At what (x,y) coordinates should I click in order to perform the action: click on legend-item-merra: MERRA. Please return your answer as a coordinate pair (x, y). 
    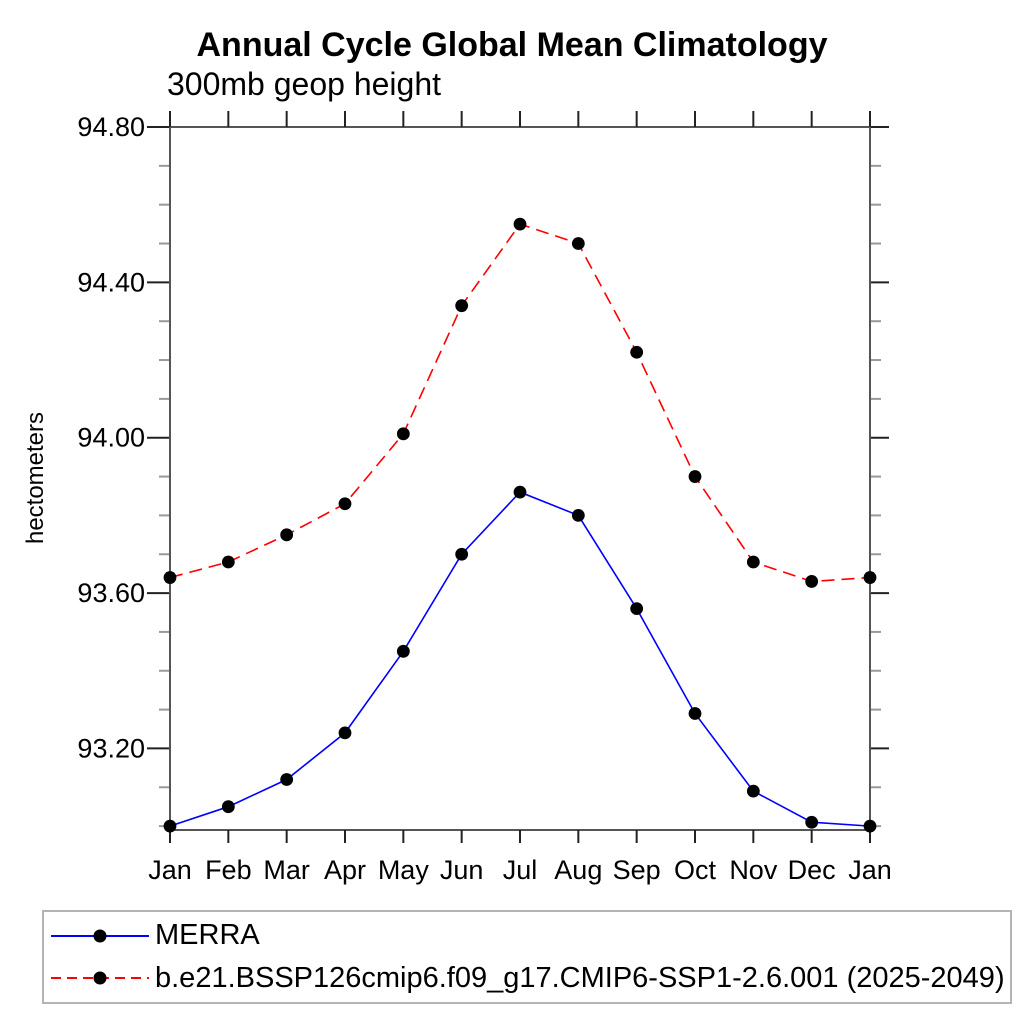
    Looking at the image, I should click on (529, 935).